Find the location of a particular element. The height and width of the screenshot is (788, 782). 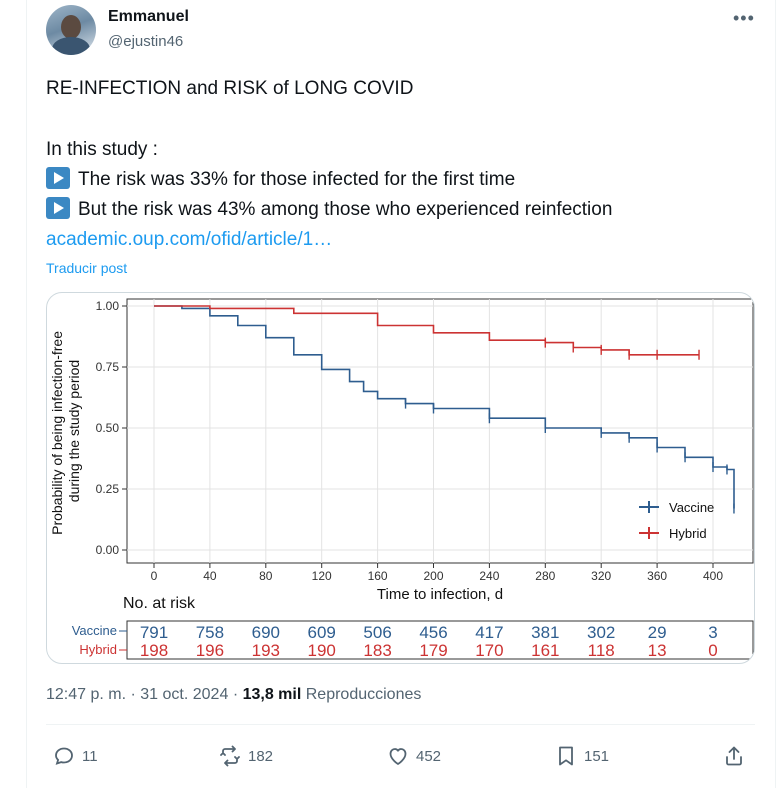

x-tick-label: 40 is located at coordinates (210, 576).